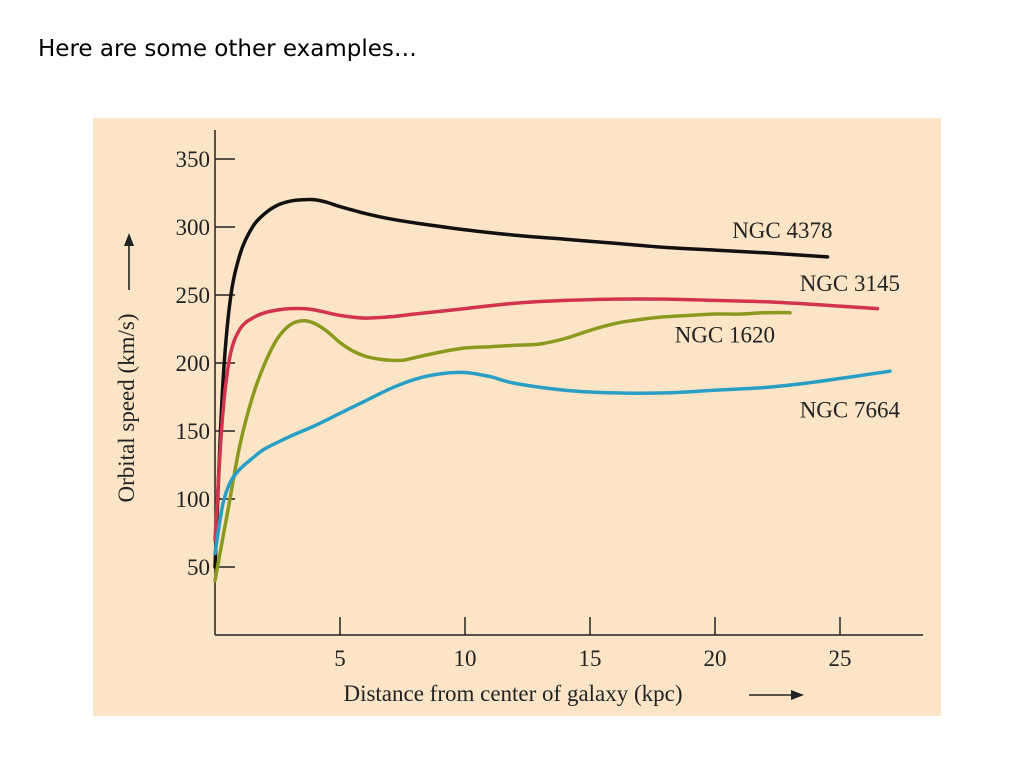  What do you see at coordinates (850, 409) in the screenshot?
I see `series-label: NGC 7664` at bounding box center [850, 409].